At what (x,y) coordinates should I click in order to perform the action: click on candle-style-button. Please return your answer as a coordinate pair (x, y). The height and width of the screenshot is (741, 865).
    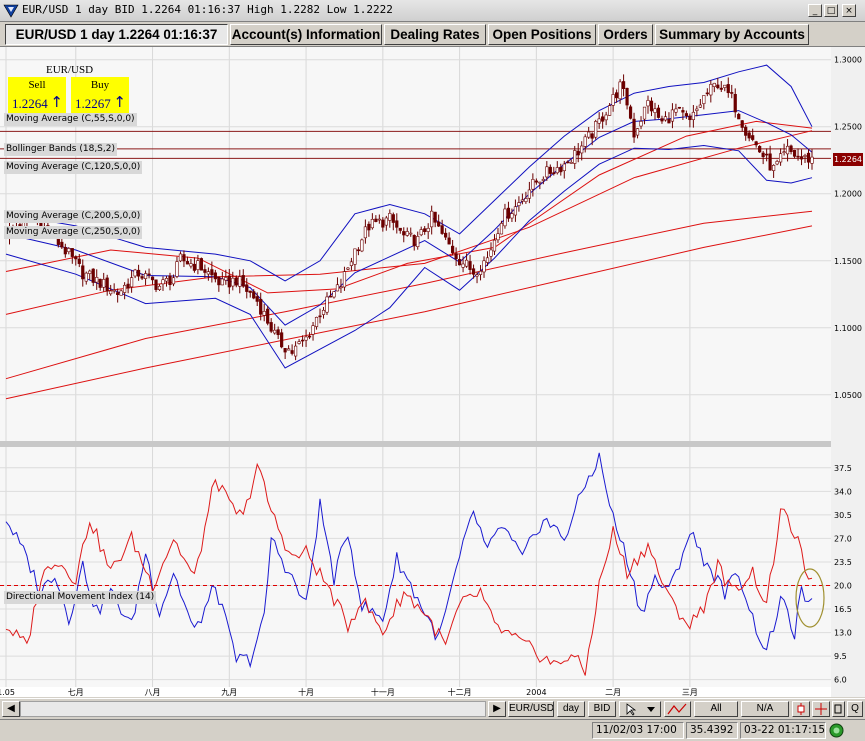
    Looking at the image, I should click on (801, 709).